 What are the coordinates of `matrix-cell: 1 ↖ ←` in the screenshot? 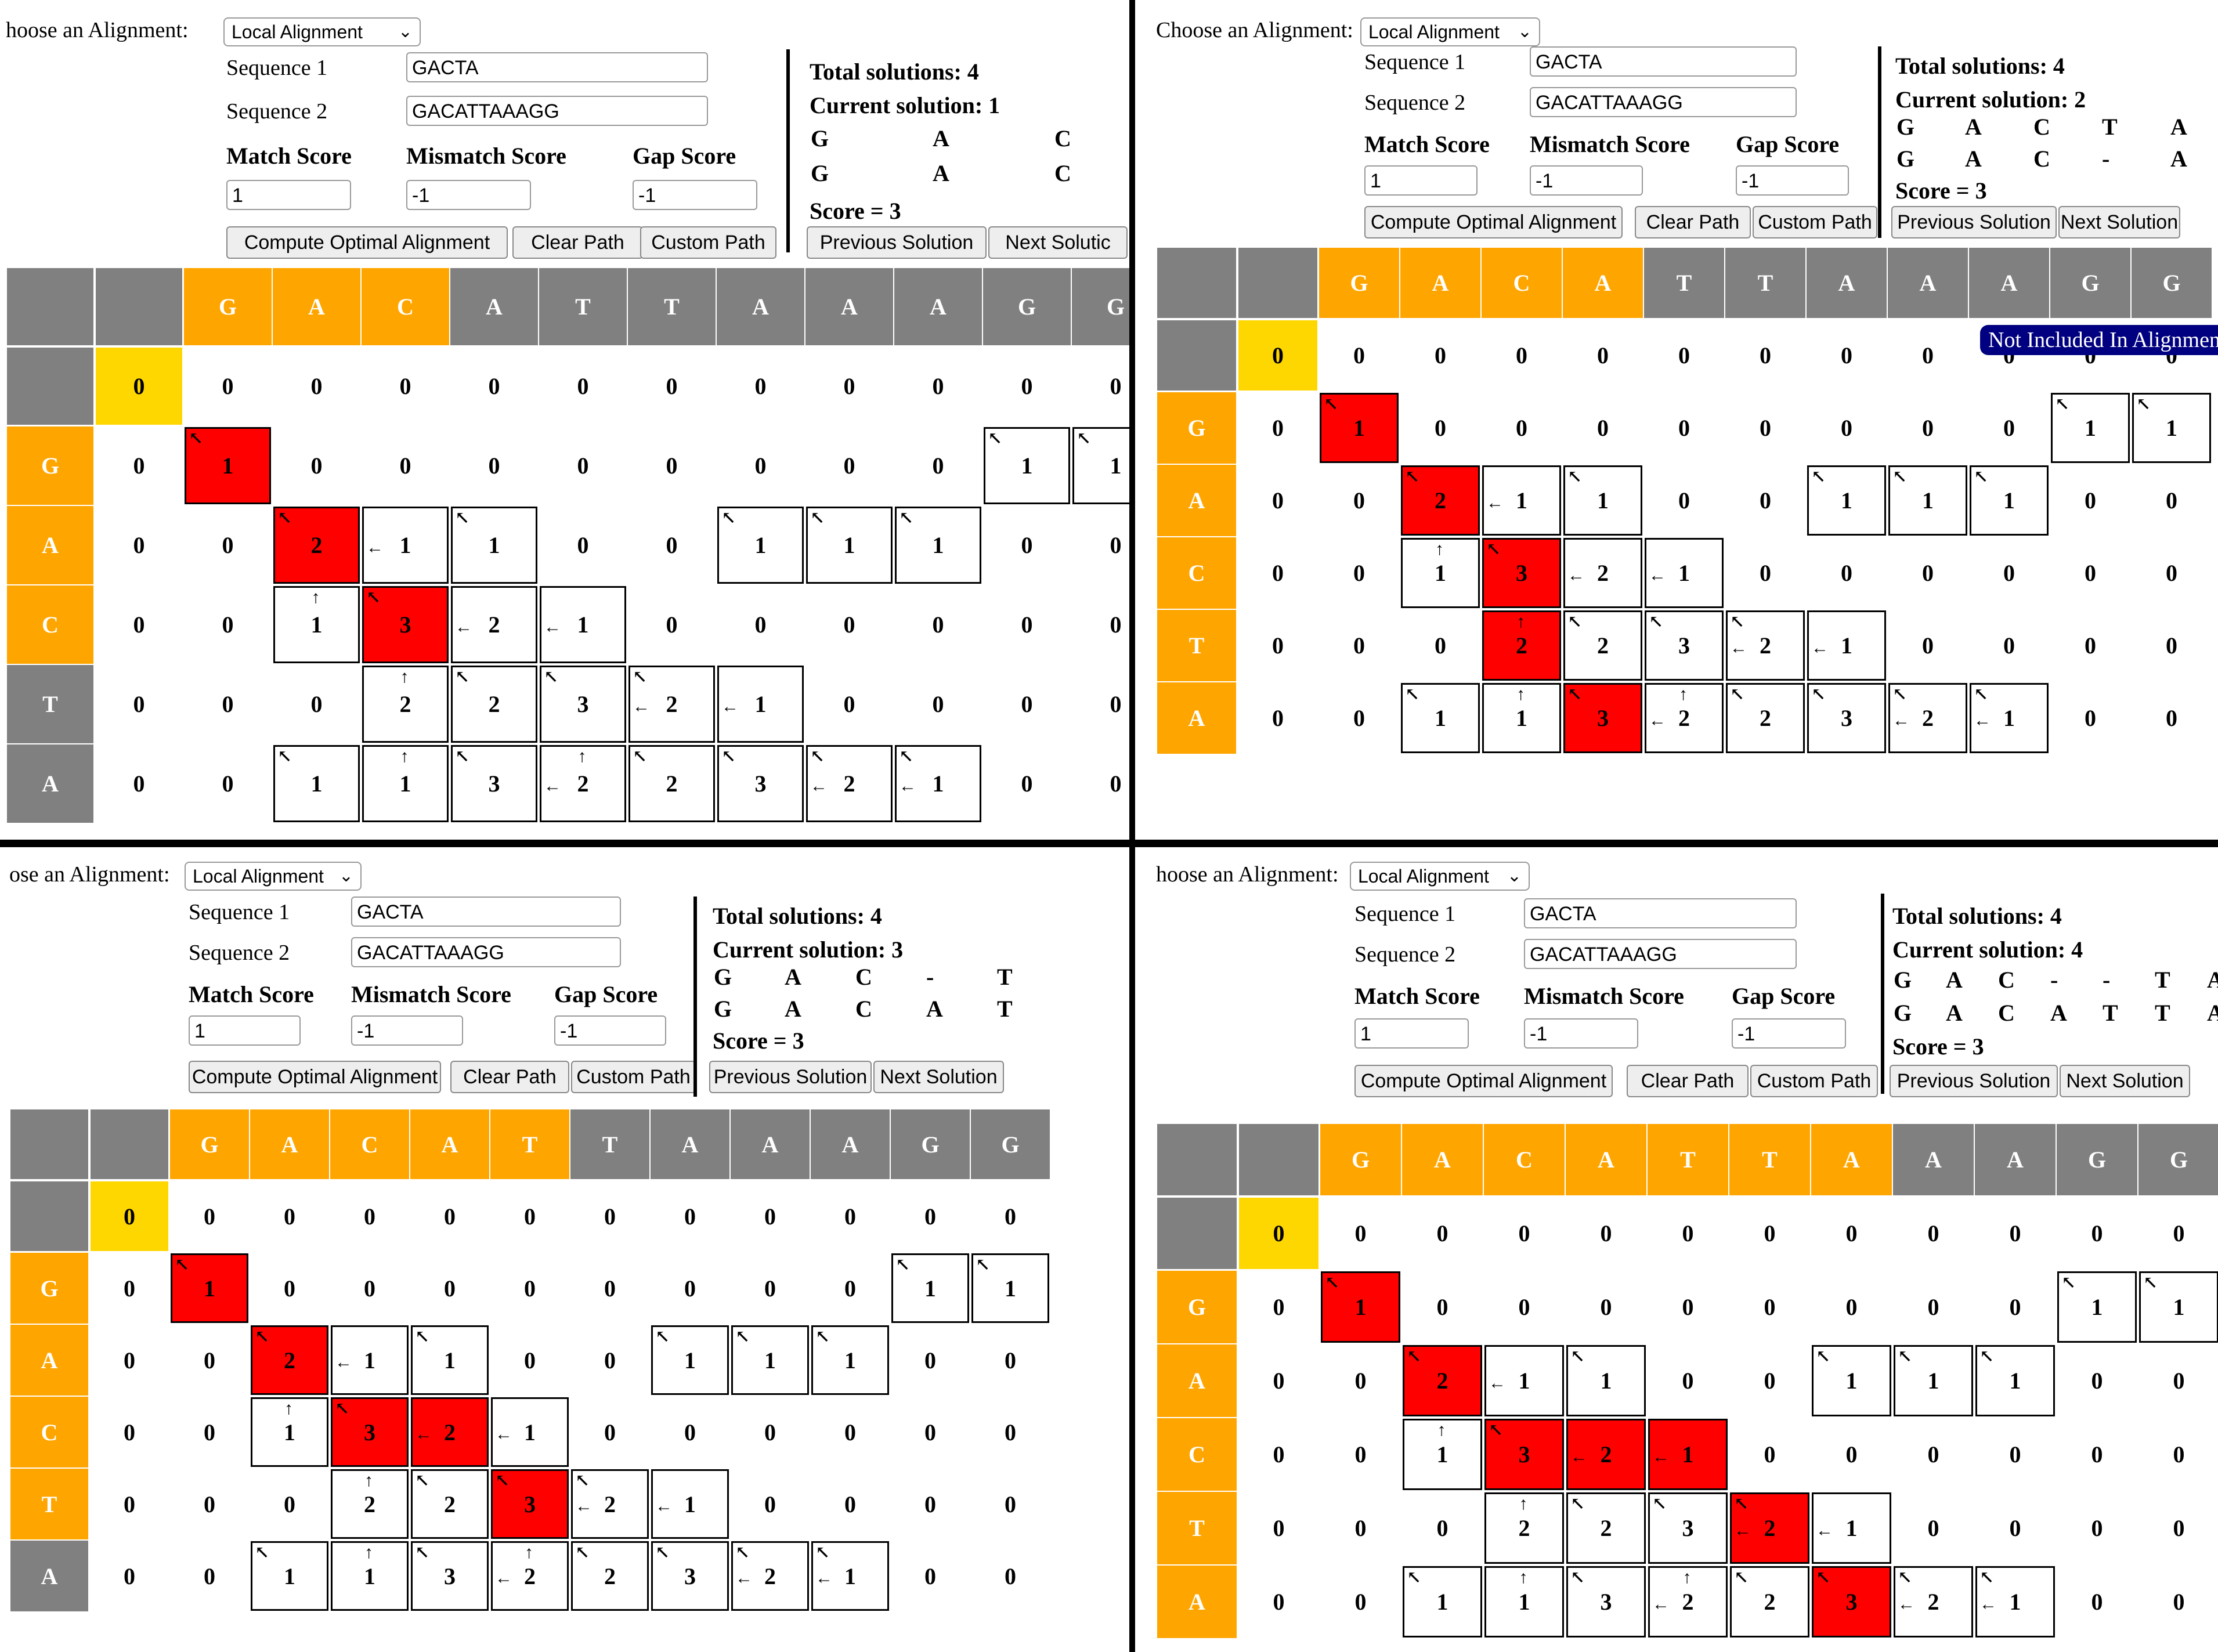 It's located at (2009, 718).